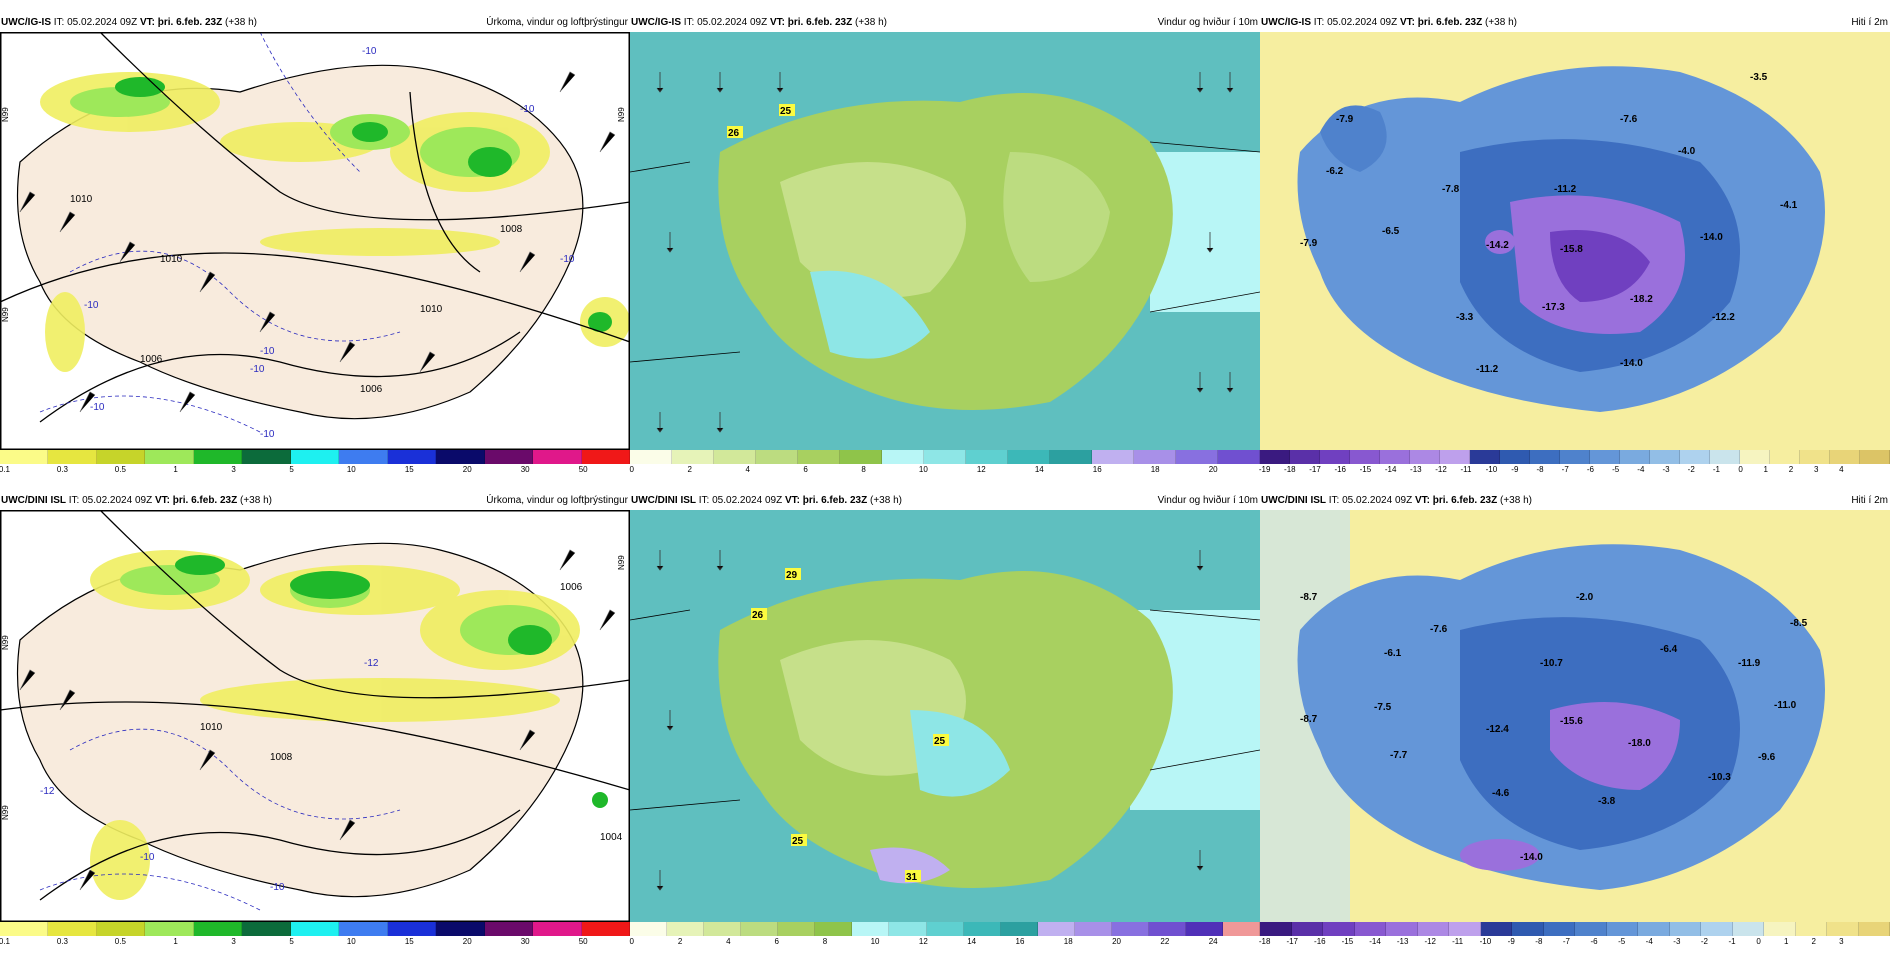 The image size is (1900, 959). Describe the element at coordinates (110, 500) in the screenshot. I see `init-time: IT: 05.02.2024 09Z` at that location.